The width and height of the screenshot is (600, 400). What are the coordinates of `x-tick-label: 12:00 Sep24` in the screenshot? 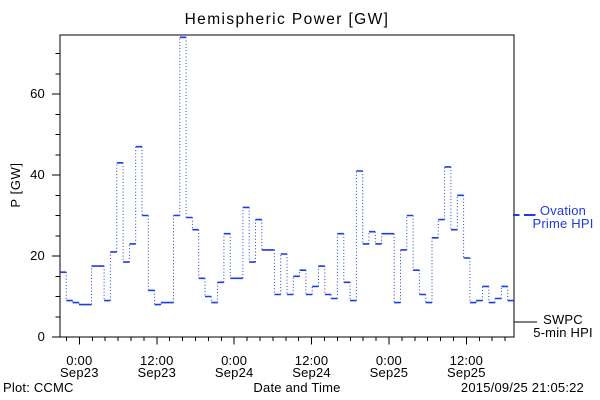 It's located at (312, 366).